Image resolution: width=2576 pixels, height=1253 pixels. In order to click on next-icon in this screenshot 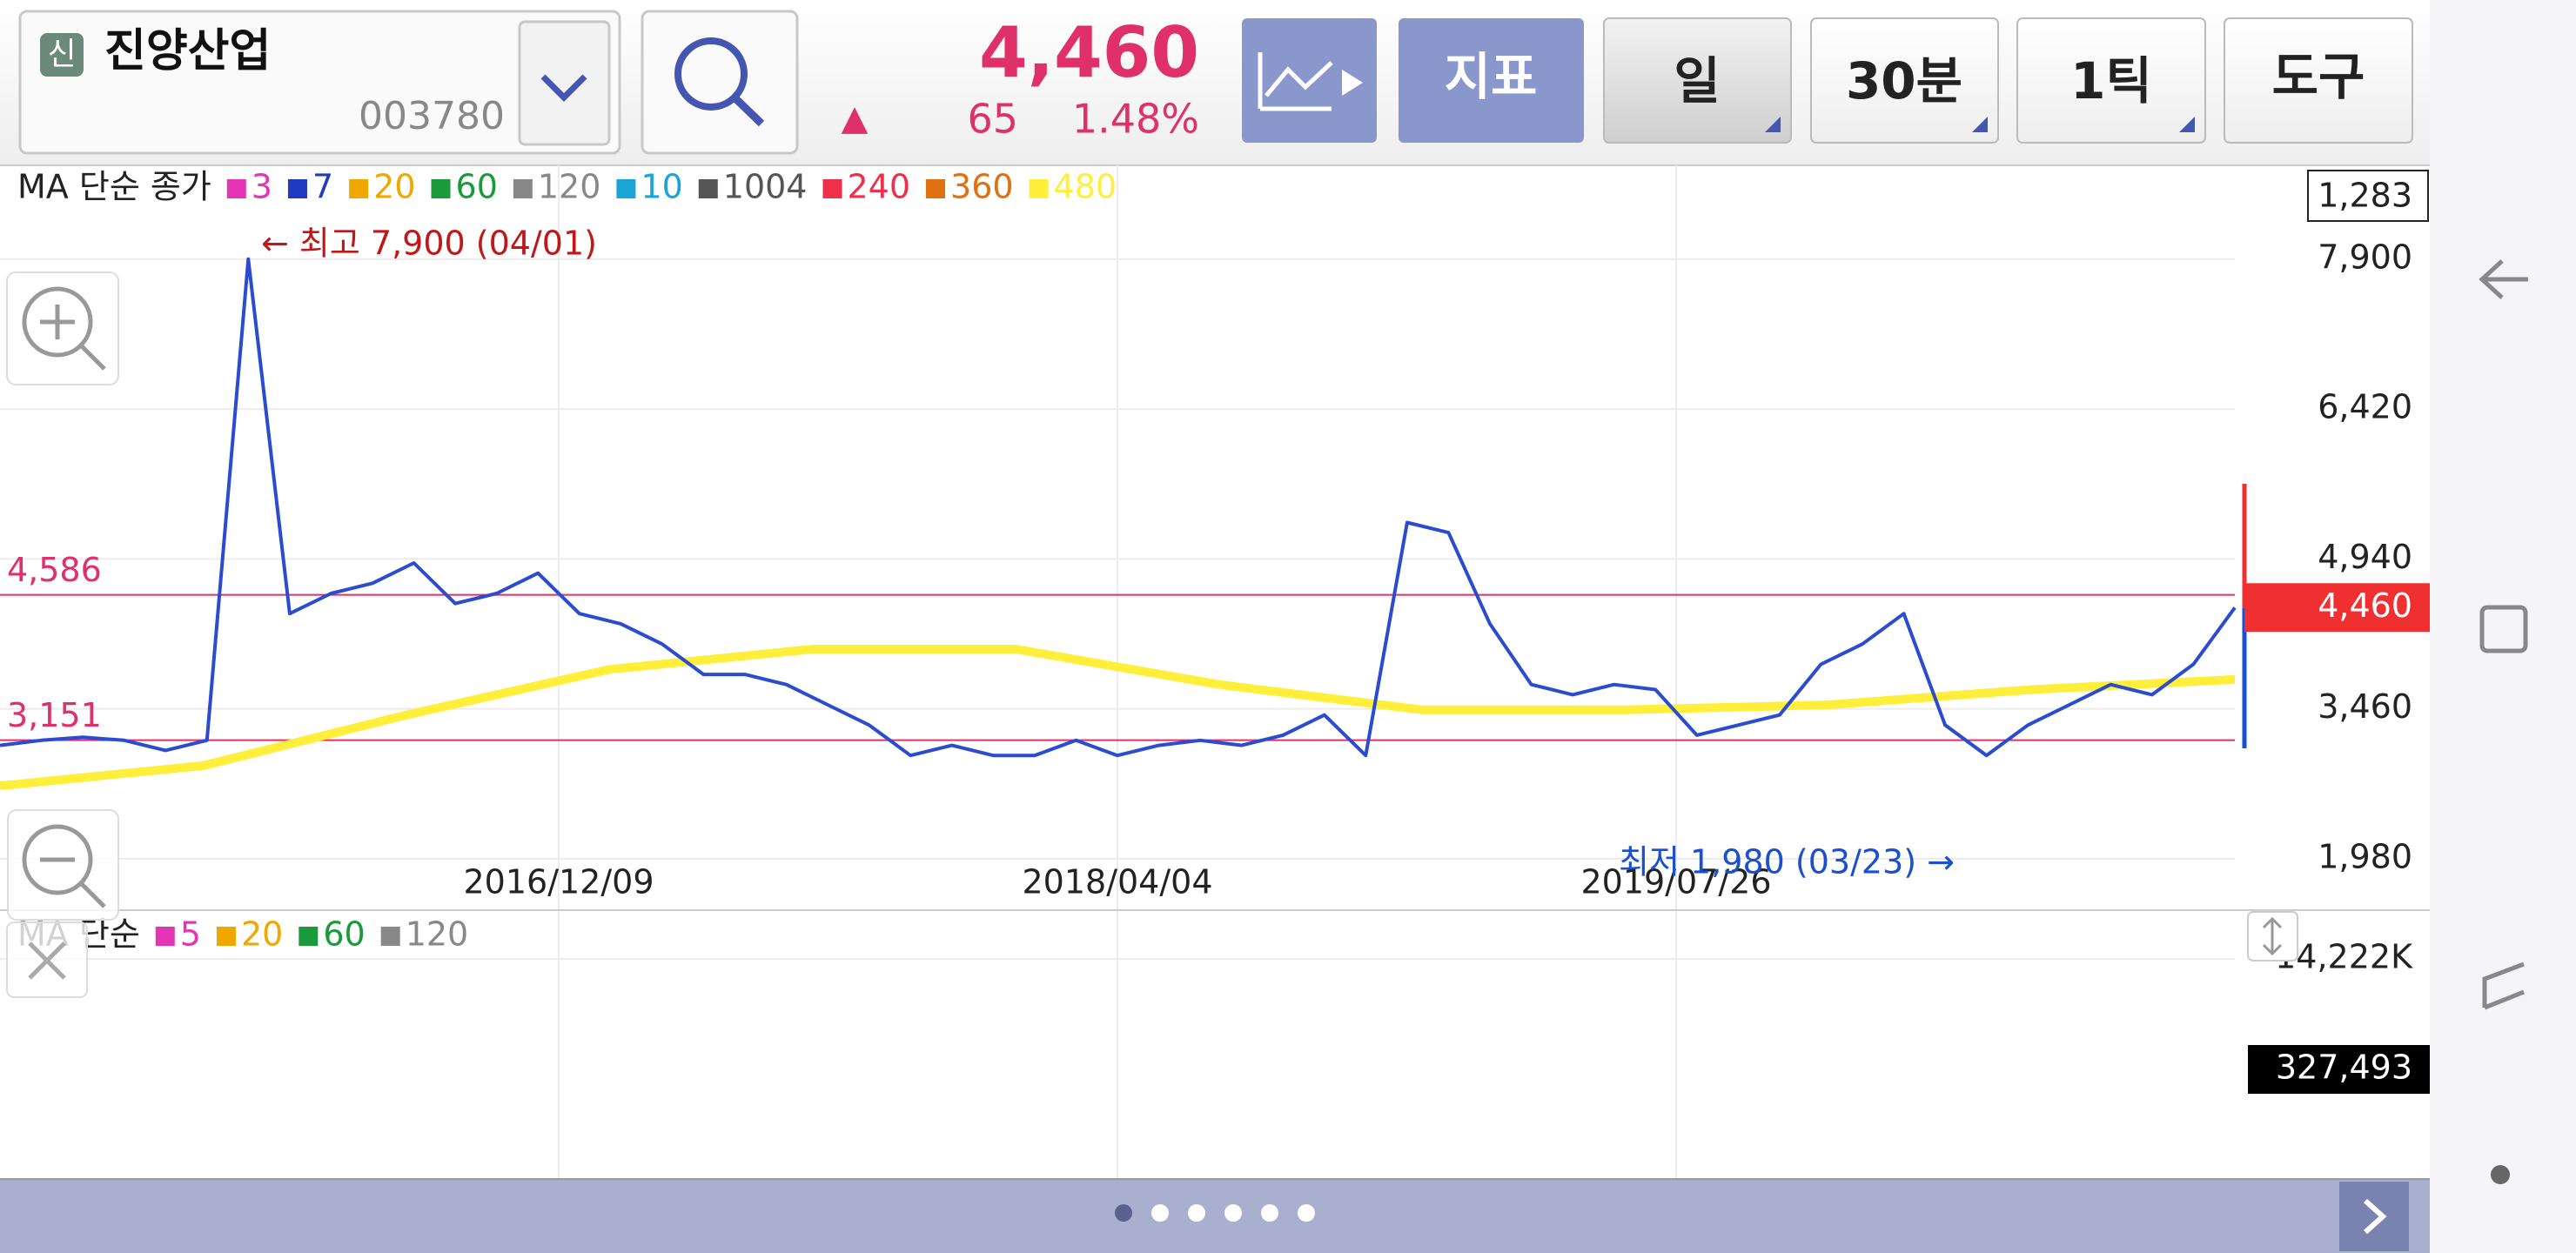, I will do `click(2375, 1216)`.